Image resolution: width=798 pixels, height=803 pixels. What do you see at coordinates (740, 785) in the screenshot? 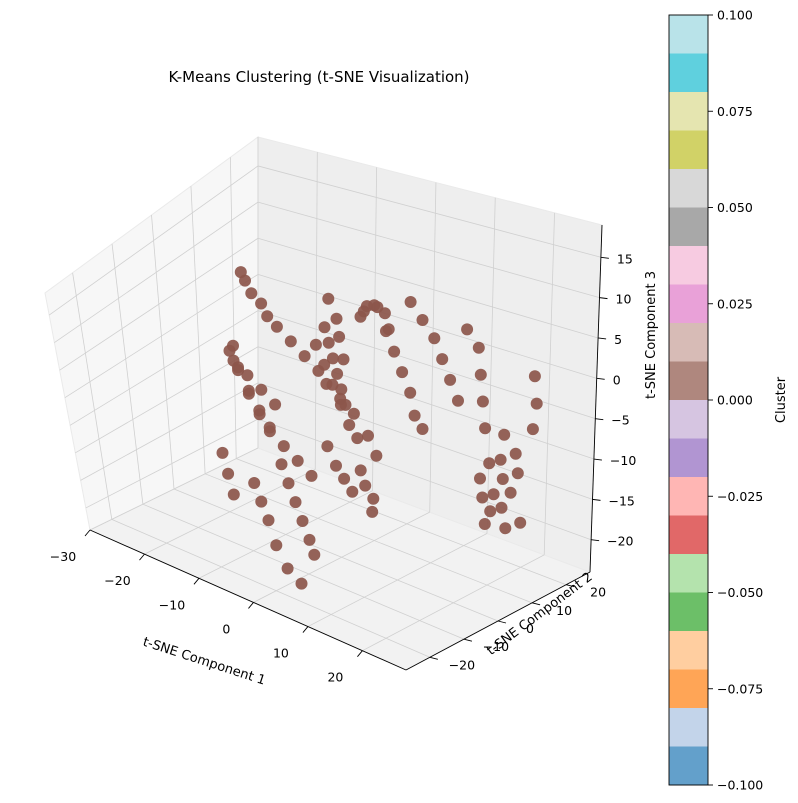
I see `colorbar-tick-label: −0.100` at bounding box center [740, 785].